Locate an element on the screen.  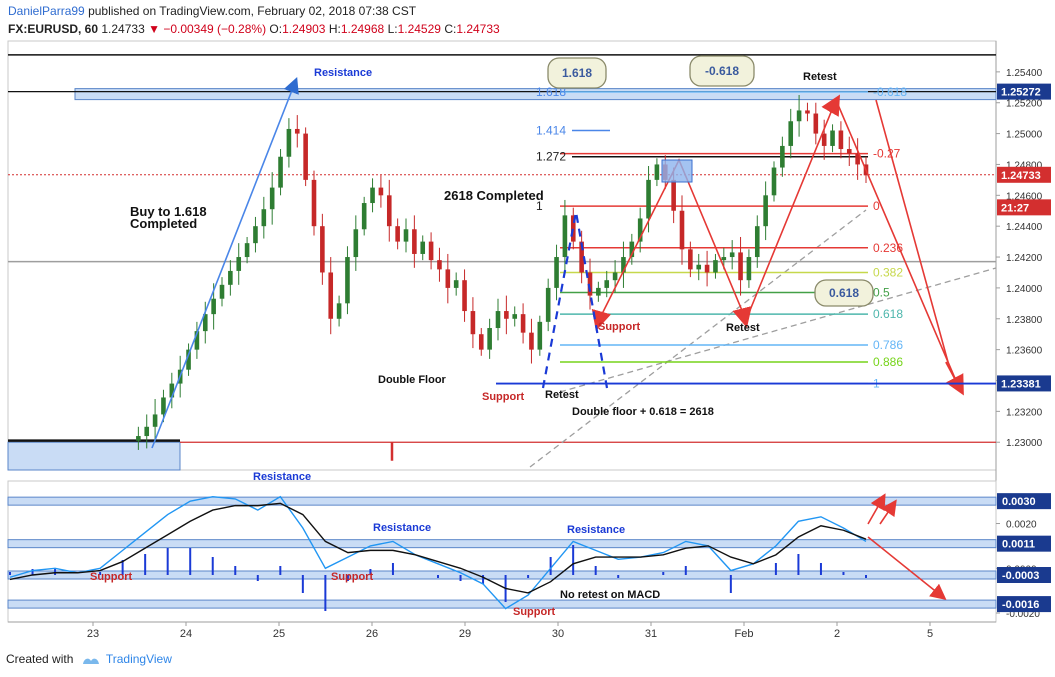
price-tag-label: 21:27 is located at coordinates (1015, 208).